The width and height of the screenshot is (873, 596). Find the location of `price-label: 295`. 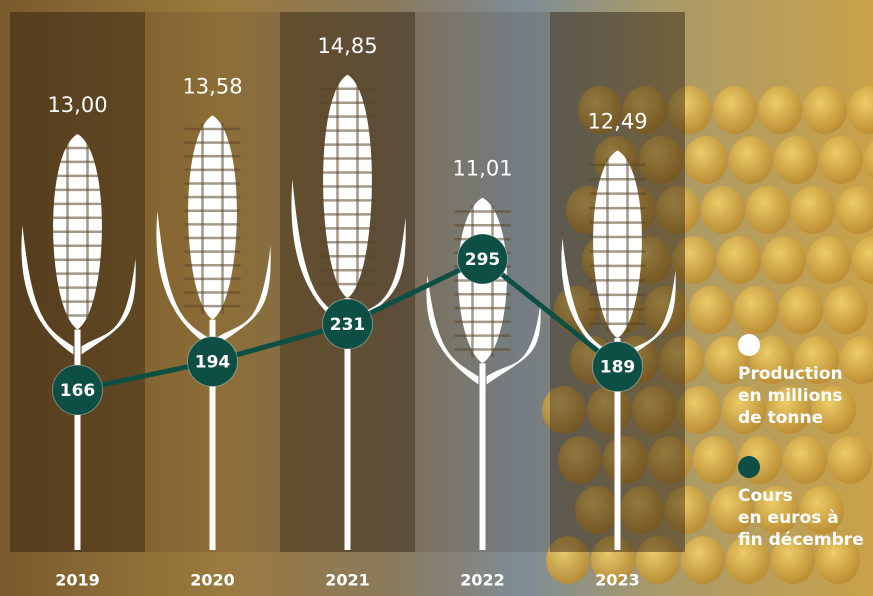

price-label: 295 is located at coordinates (483, 260).